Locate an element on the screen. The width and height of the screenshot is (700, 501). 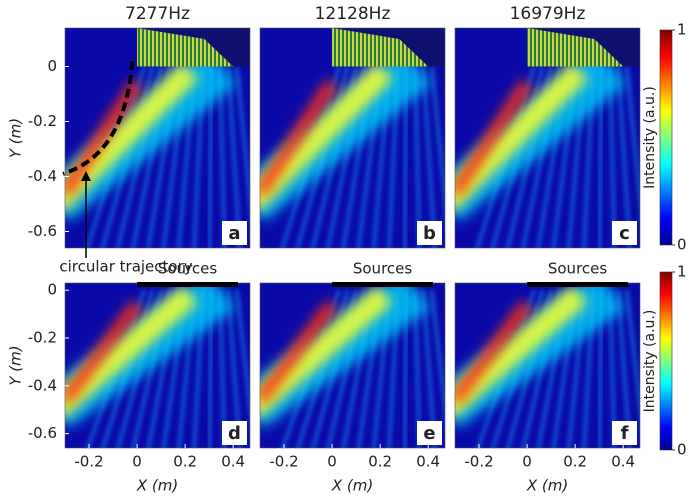
panel-label: c is located at coordinates (624, 233).